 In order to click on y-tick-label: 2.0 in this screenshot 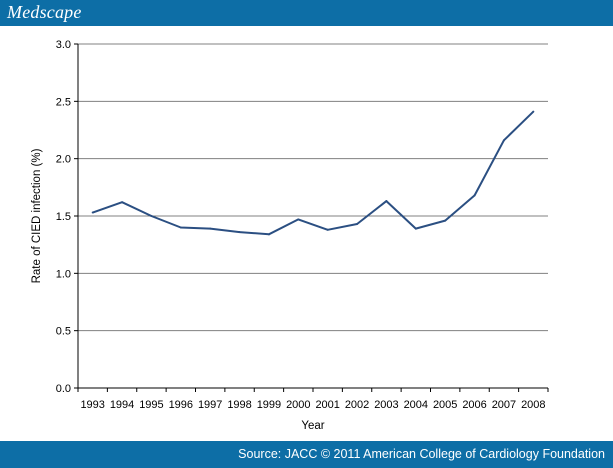, I will do `click(63, 160)`.